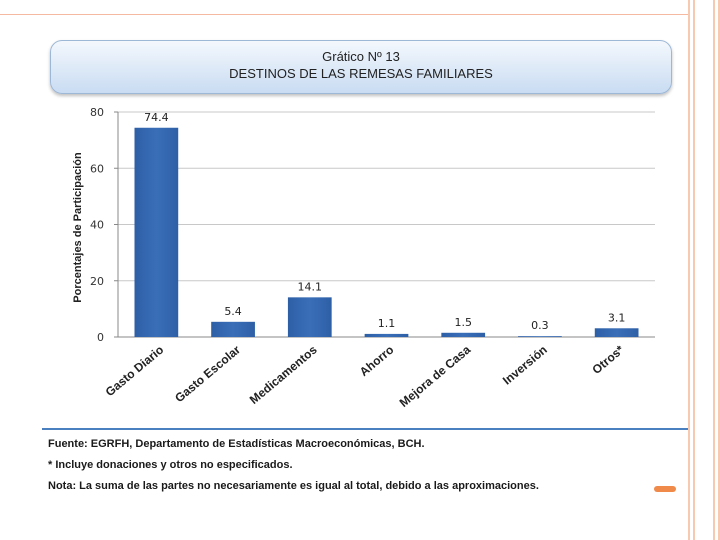 This screenshot has width=720, height=540. Describe the element at coordinates (617, 317) in the screenshot. I see `data-label: 3.1` at that location.